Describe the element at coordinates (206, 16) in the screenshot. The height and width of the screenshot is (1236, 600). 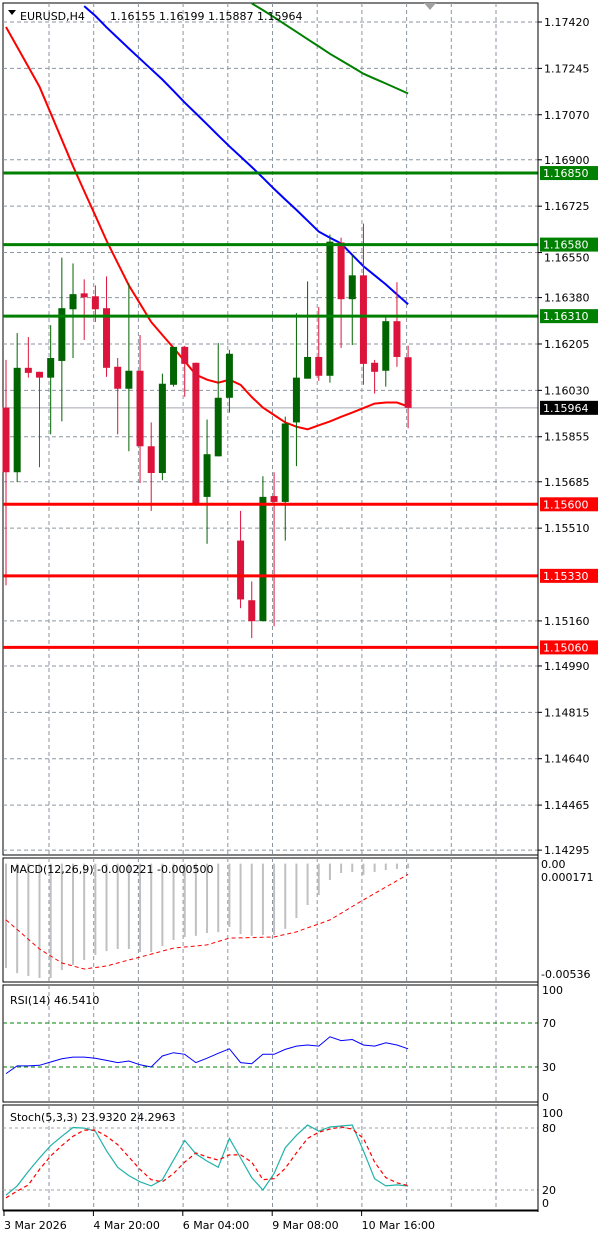
I see `ohlc-label: 1.16155 1.16199 1.15887 1.15964` at that location.